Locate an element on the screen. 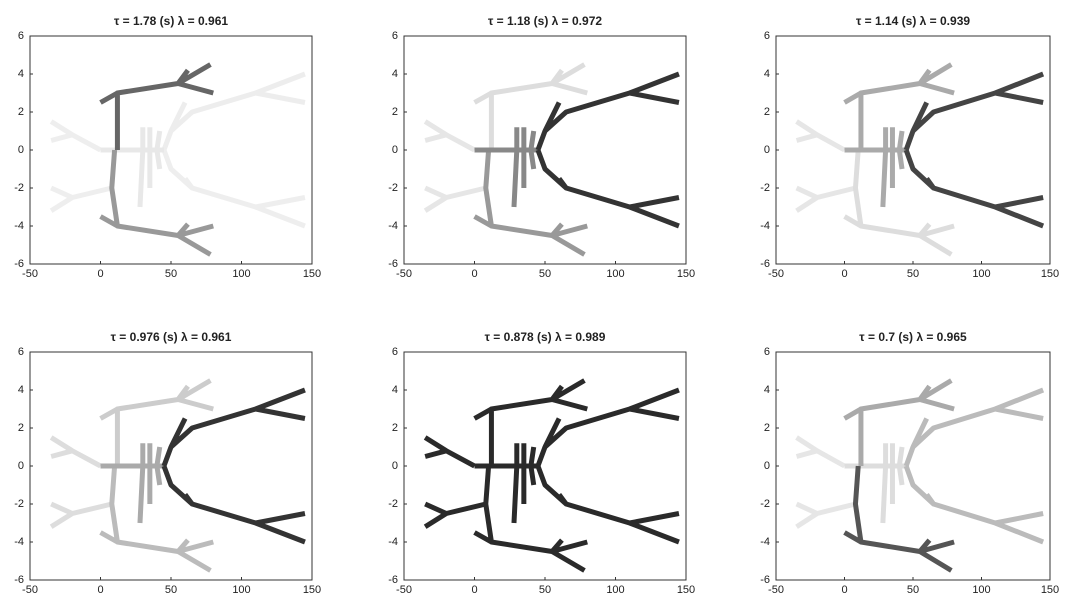  chart-title: τ = 0.7 (s) λ = 0.965 is located at coordinates (913, 337).